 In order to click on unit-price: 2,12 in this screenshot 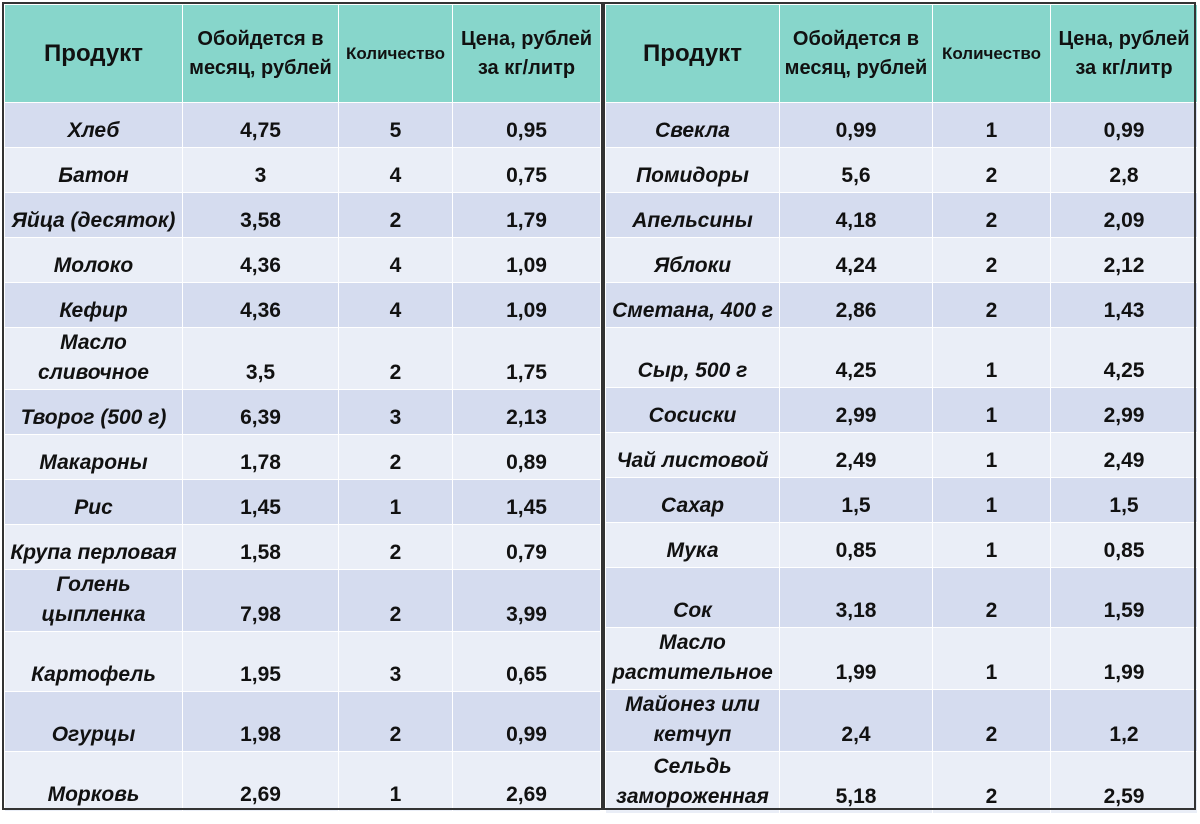, I will do `click(1124, 260)`.